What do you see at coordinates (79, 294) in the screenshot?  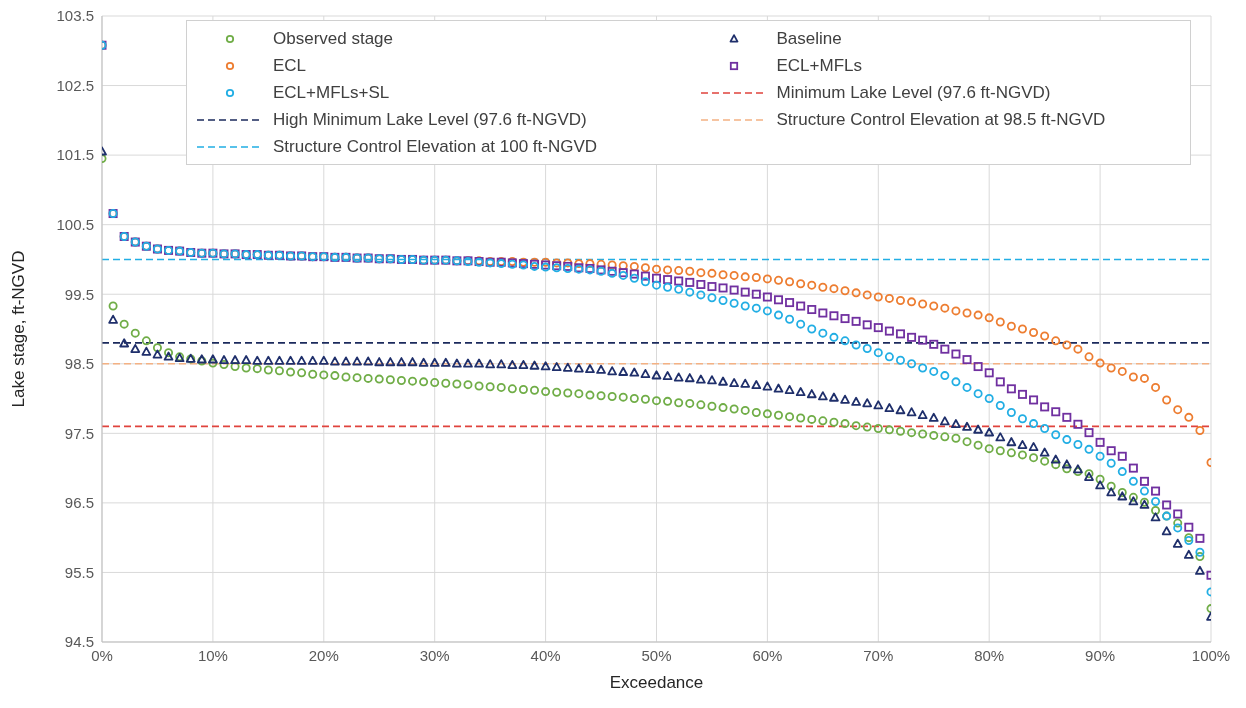 I see `y-tick-label: 99.5` at bounding box center [79, 294].